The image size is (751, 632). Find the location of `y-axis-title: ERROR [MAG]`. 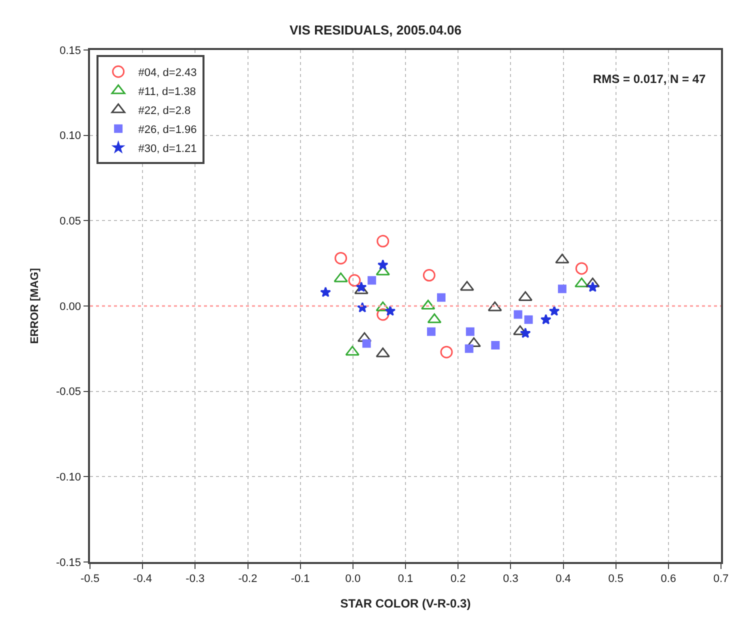

y-axis-title: ERROR [MAG] is located at coordinates (35, 306).